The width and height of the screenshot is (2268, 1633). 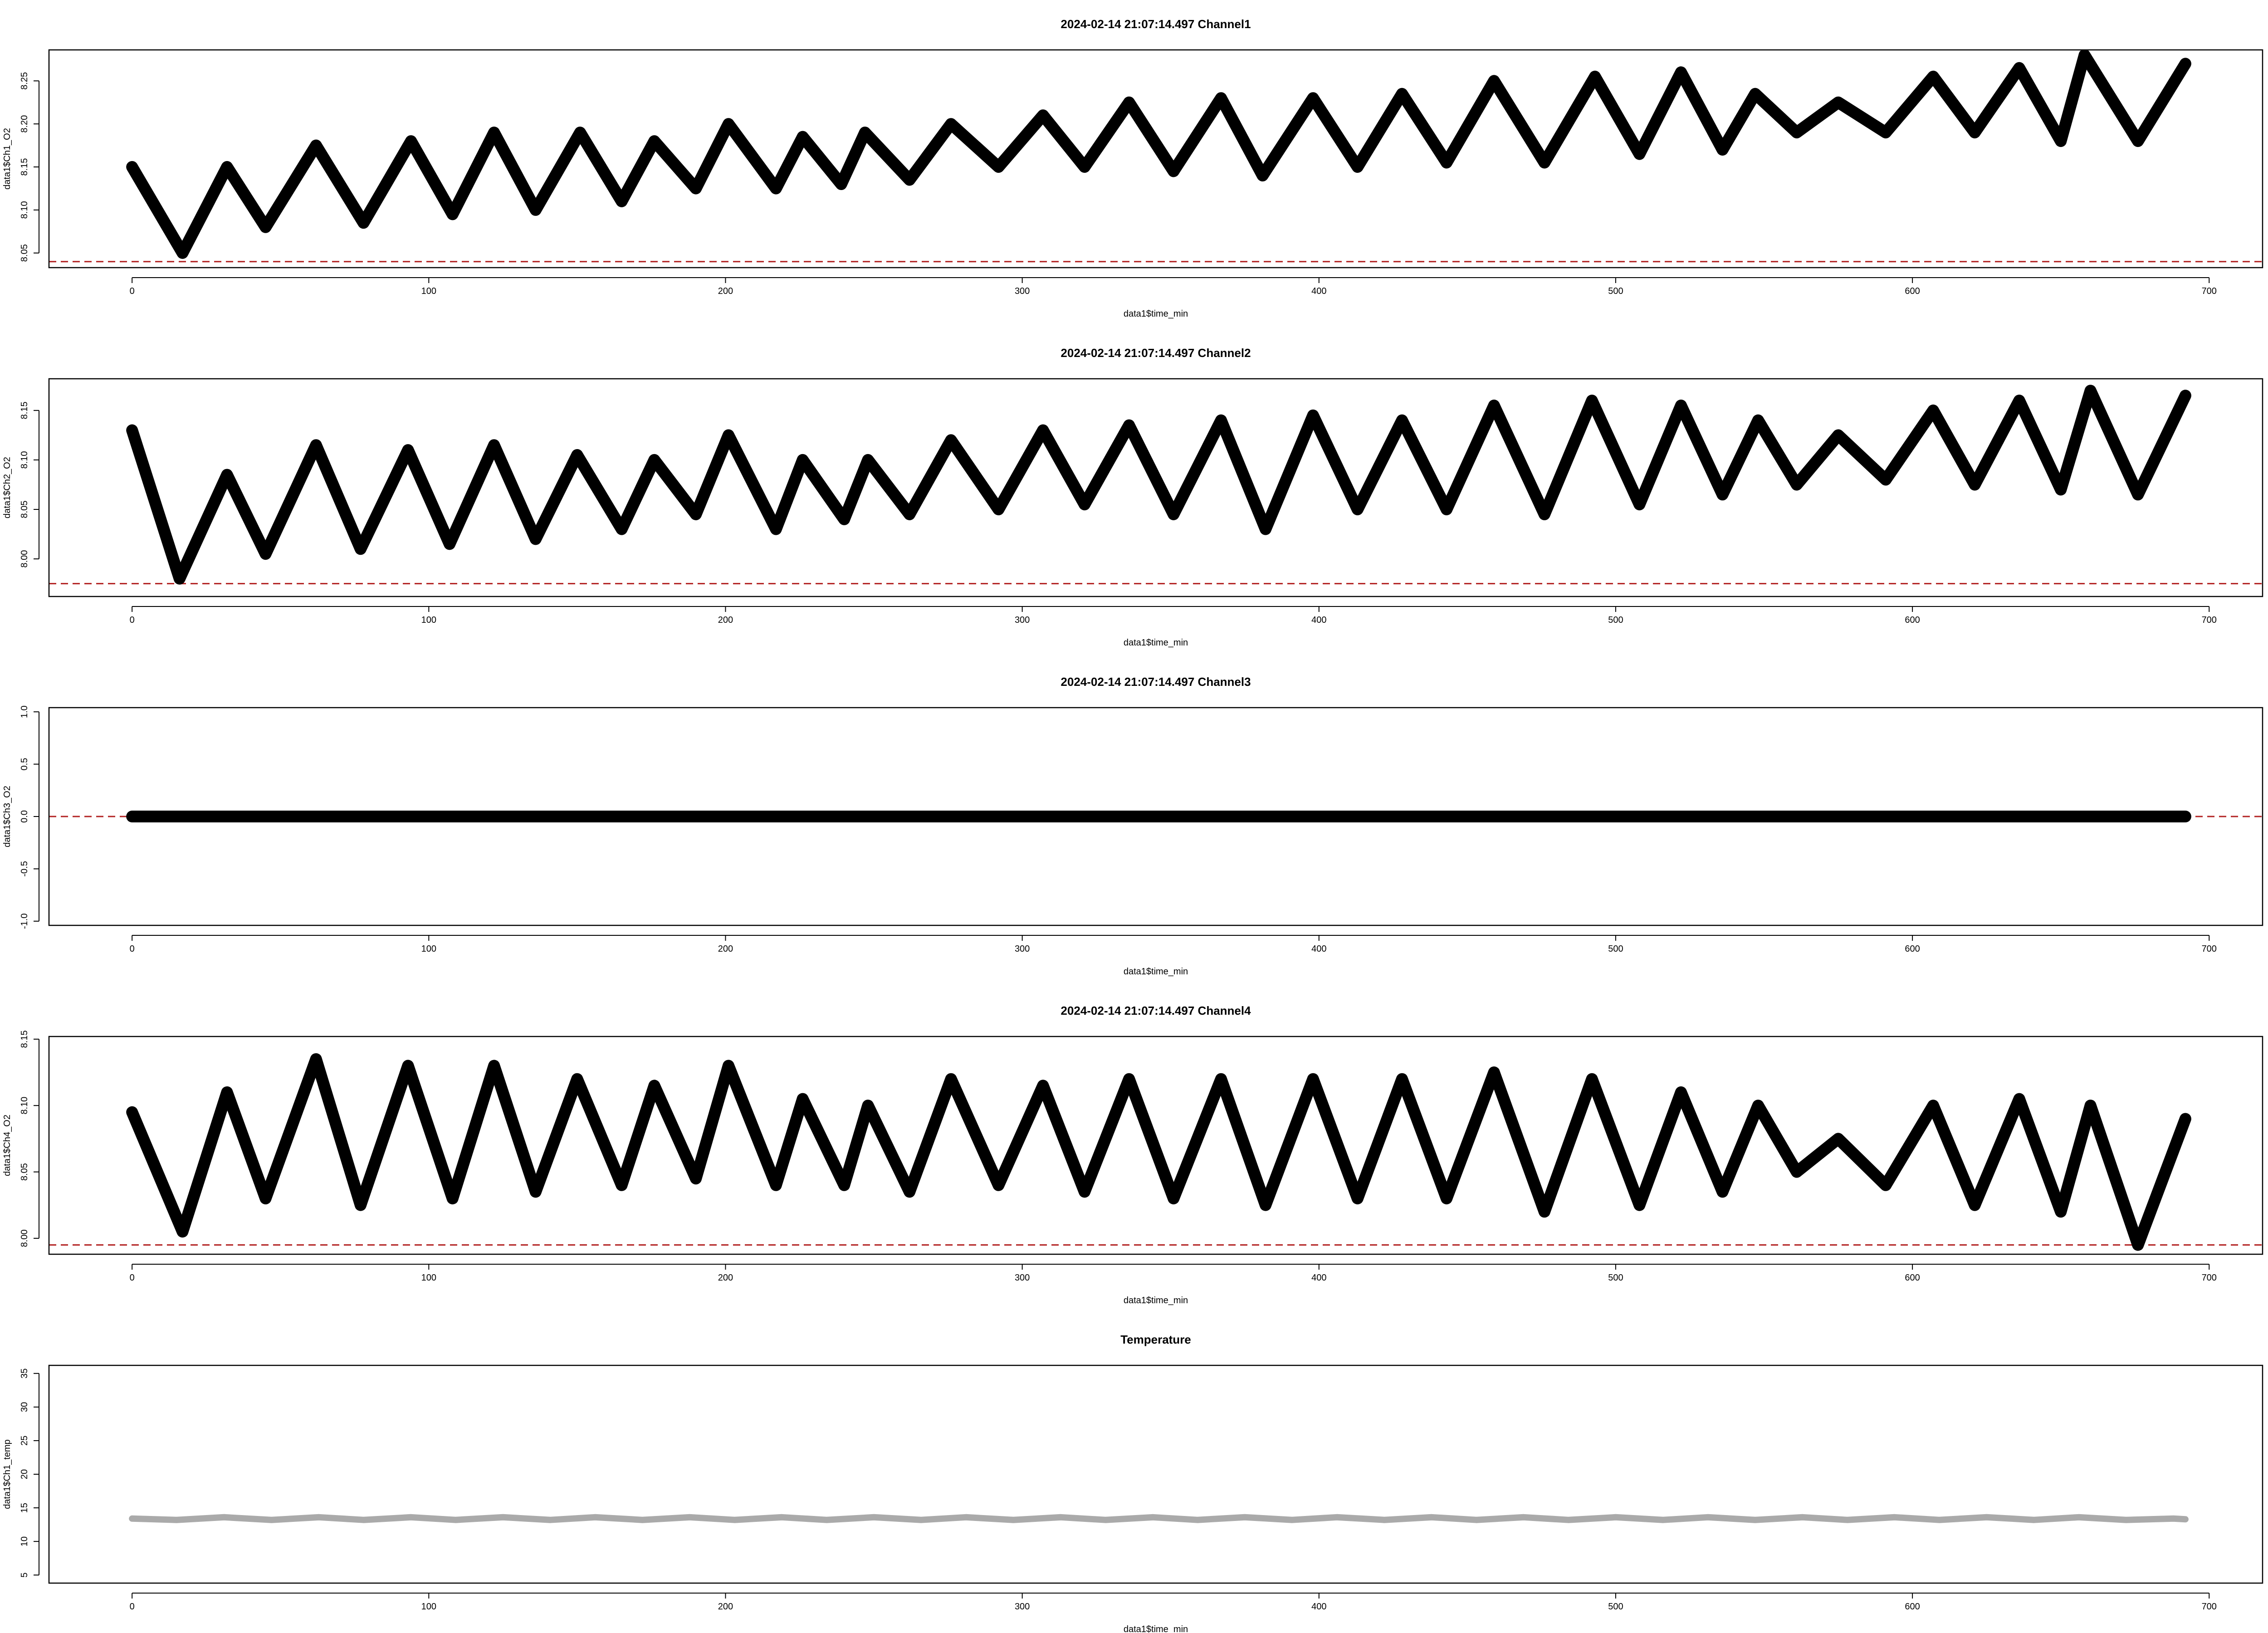 What do you see at coordinates (1318, 620) in the screenshot?
I see `x-tick-label: 400` at bounding box center [1318, 620].